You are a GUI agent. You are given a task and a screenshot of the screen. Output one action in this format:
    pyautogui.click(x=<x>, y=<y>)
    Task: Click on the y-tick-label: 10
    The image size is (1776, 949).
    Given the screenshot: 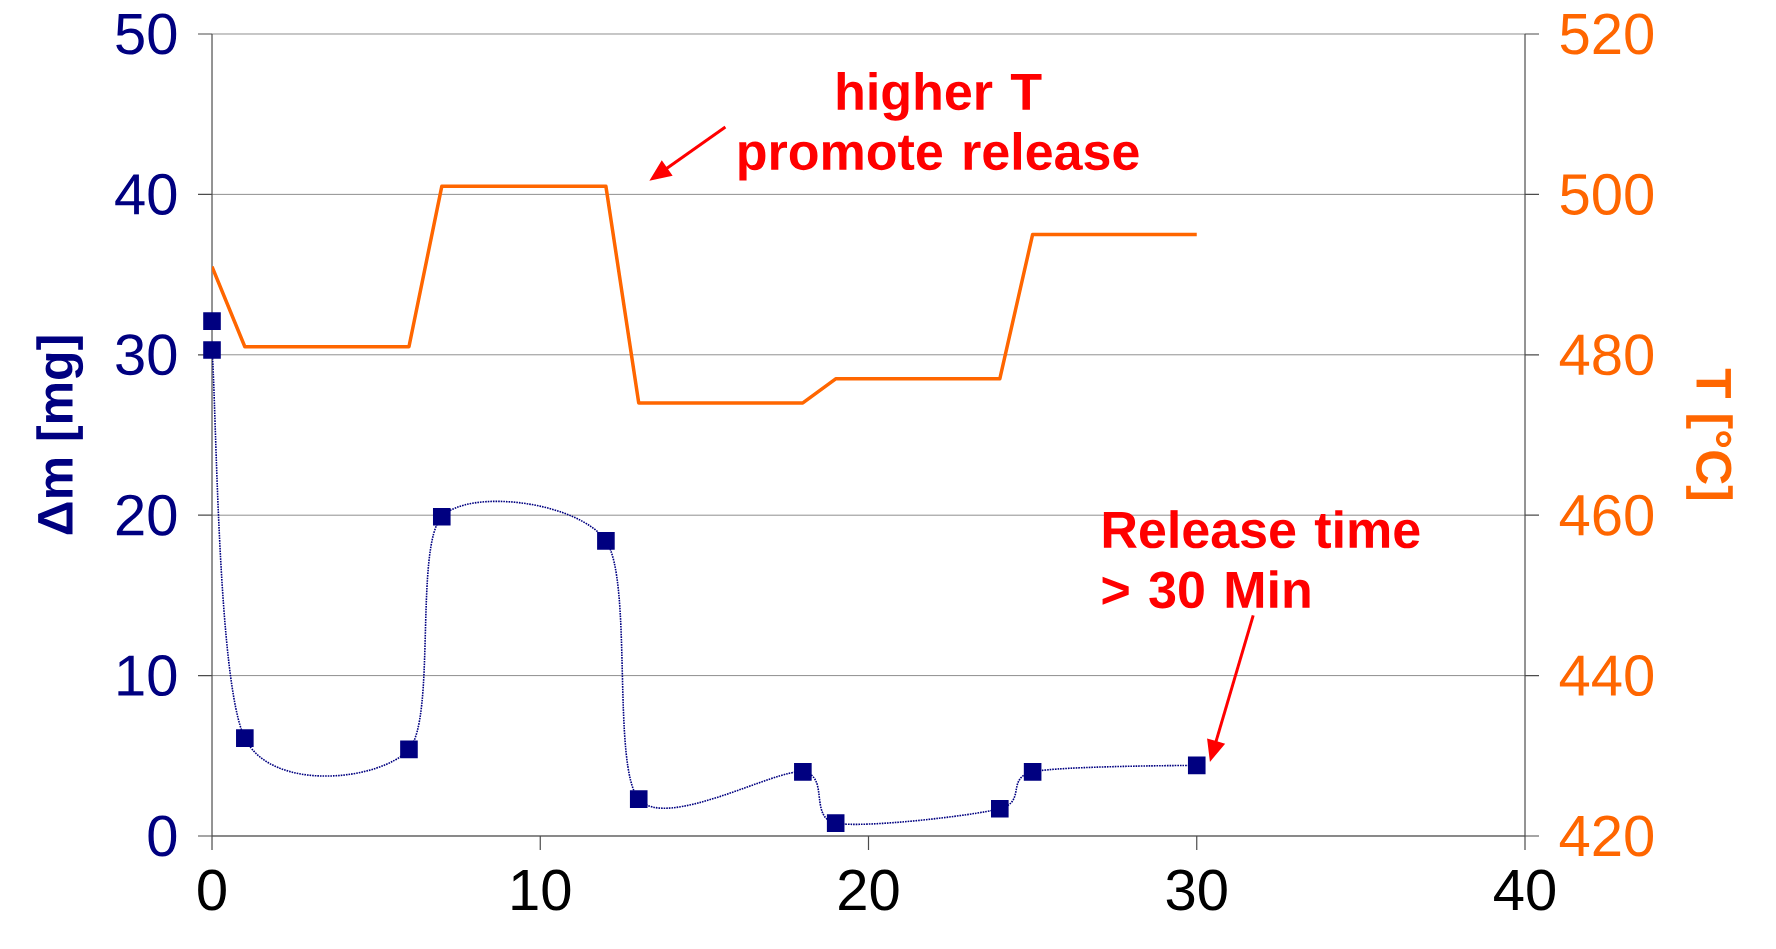 What is the action you would take?
    pyautogui.click(x=147, y=676)
    